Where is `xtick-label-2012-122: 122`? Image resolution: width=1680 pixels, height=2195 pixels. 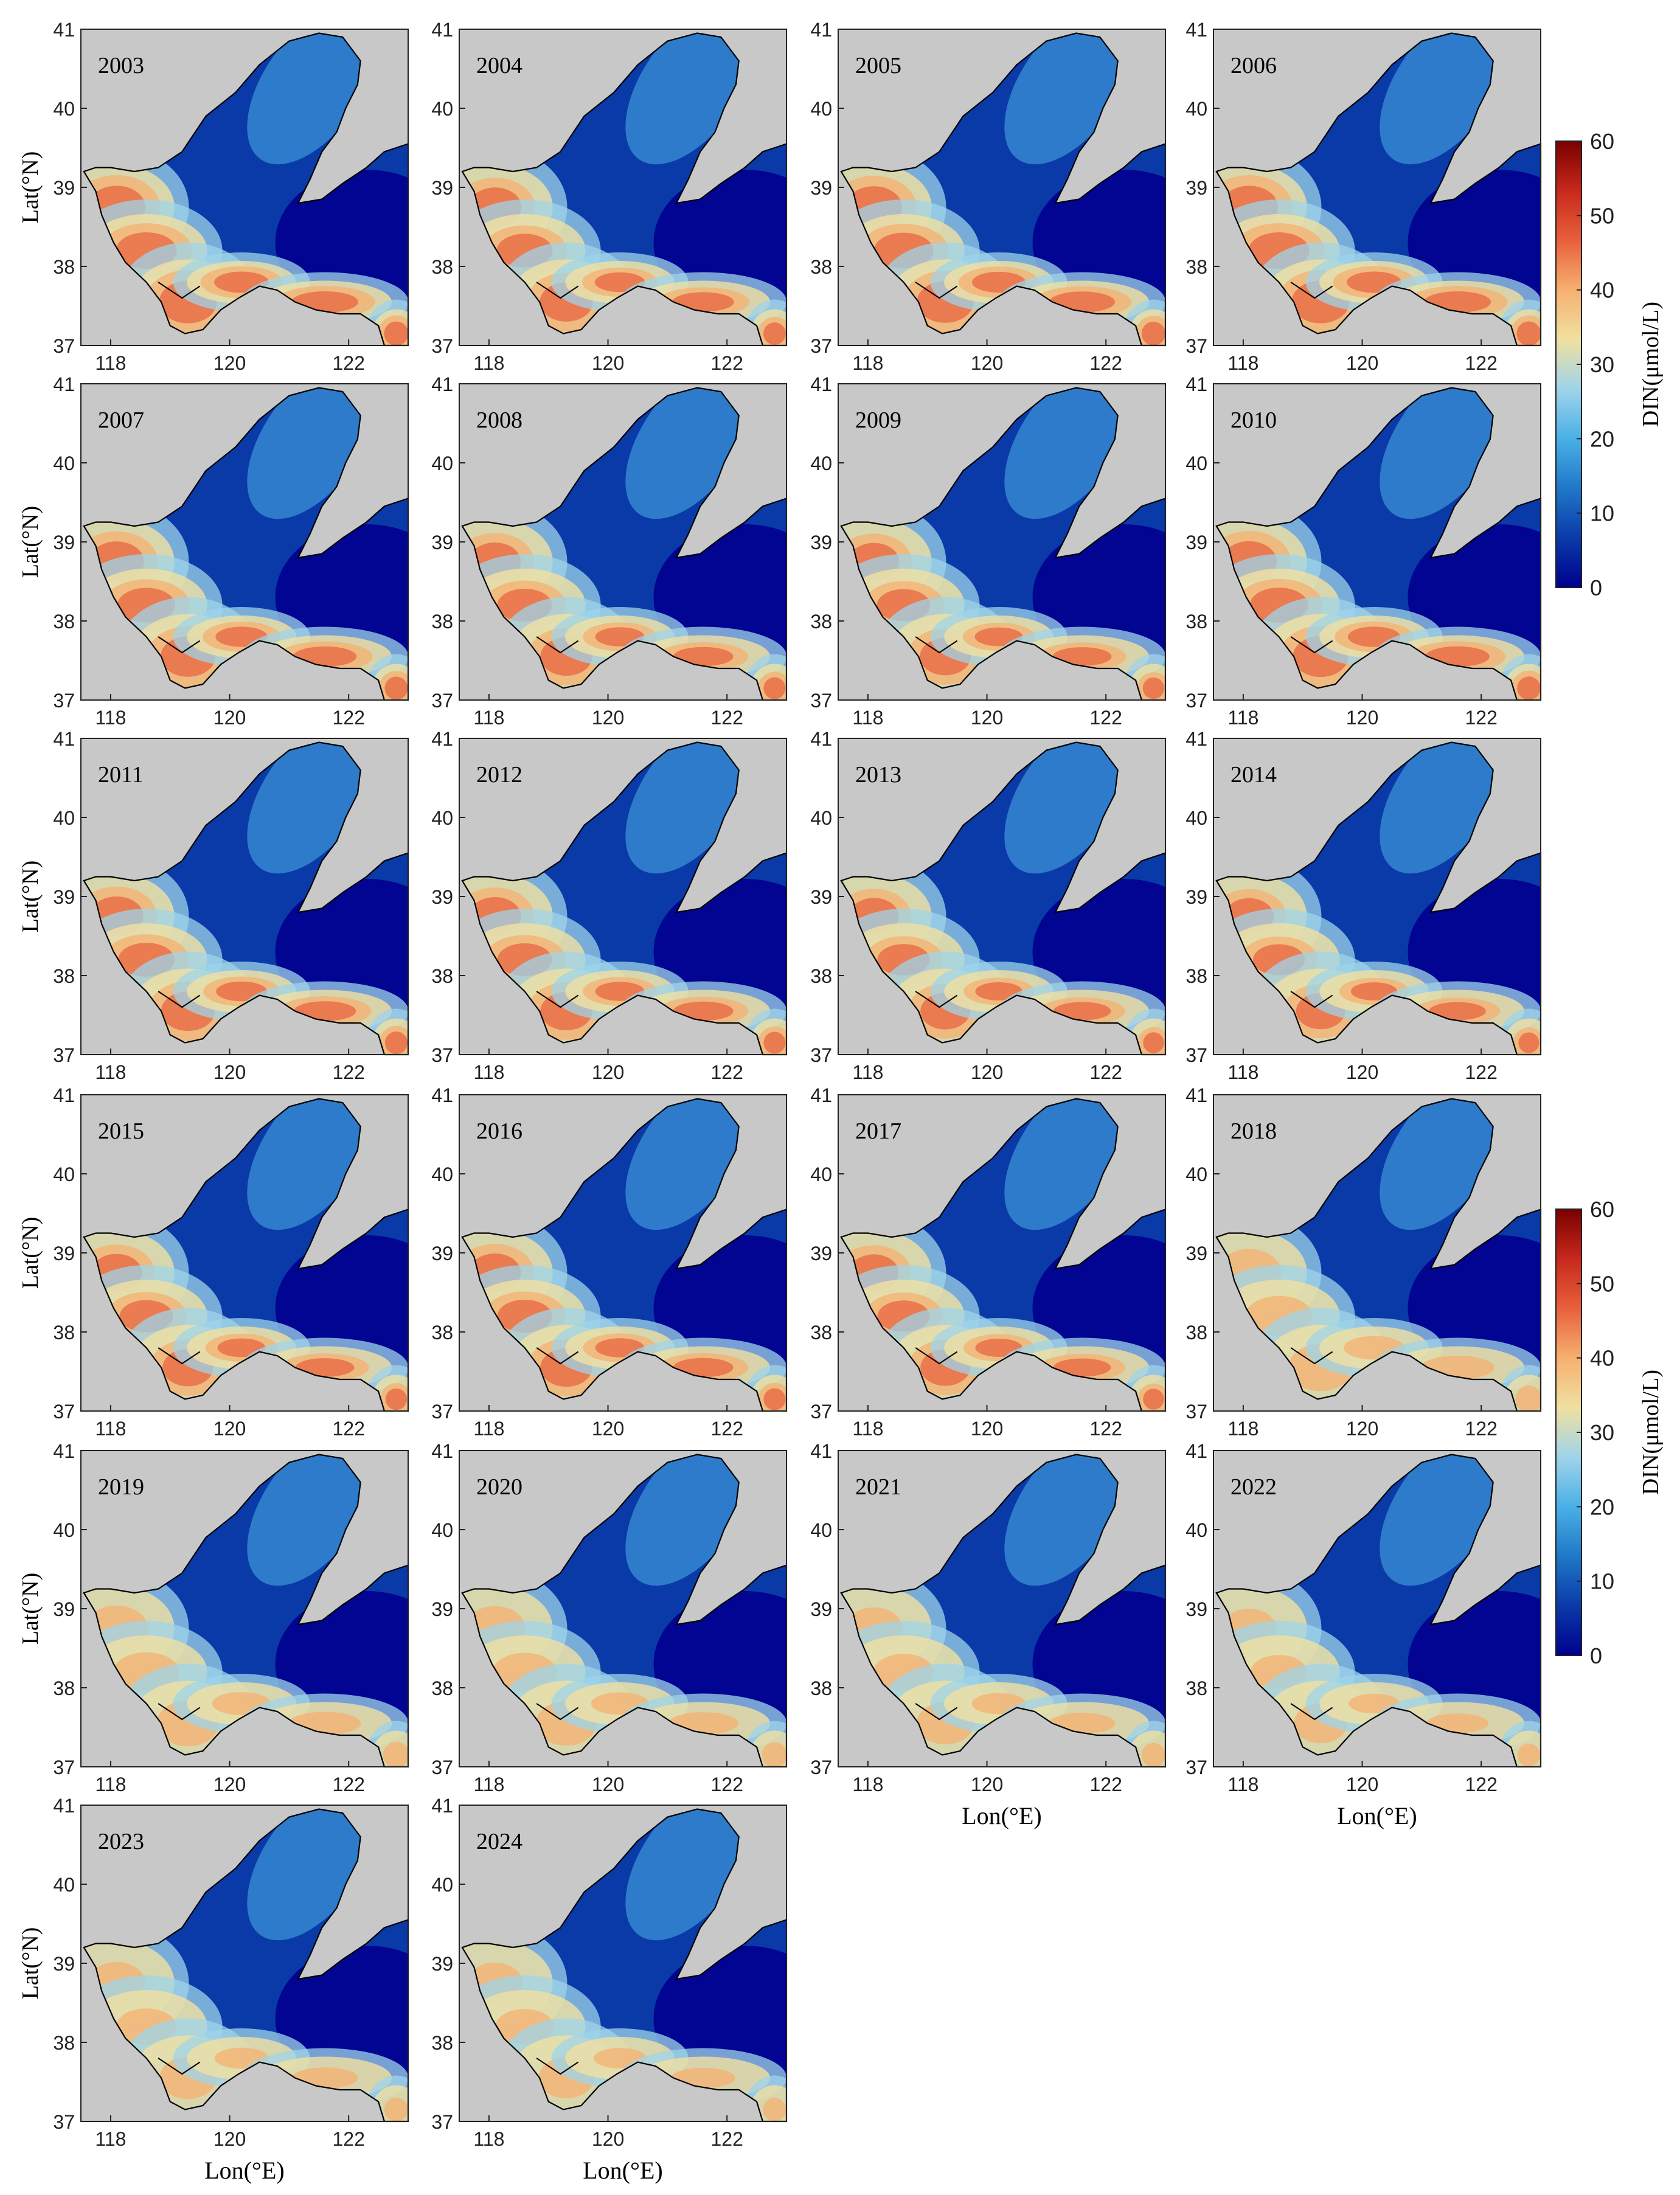
xtick-label-2012-122: 122 is located at coordinates (726, 1072).